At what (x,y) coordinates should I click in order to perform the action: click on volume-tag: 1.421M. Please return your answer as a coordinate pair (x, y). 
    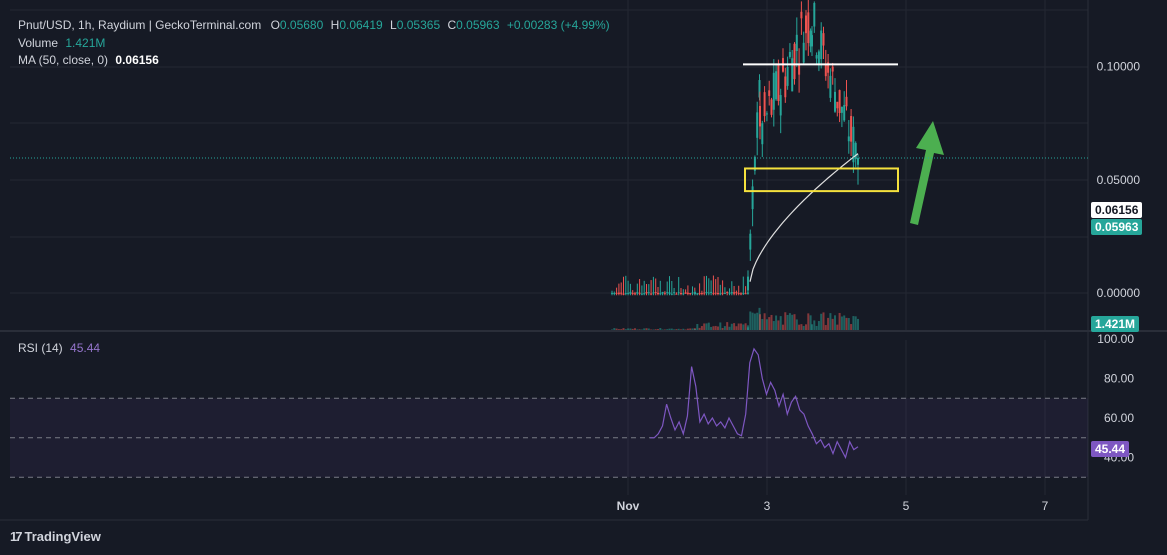
    Looking at the image, I should click on (1115, 324).